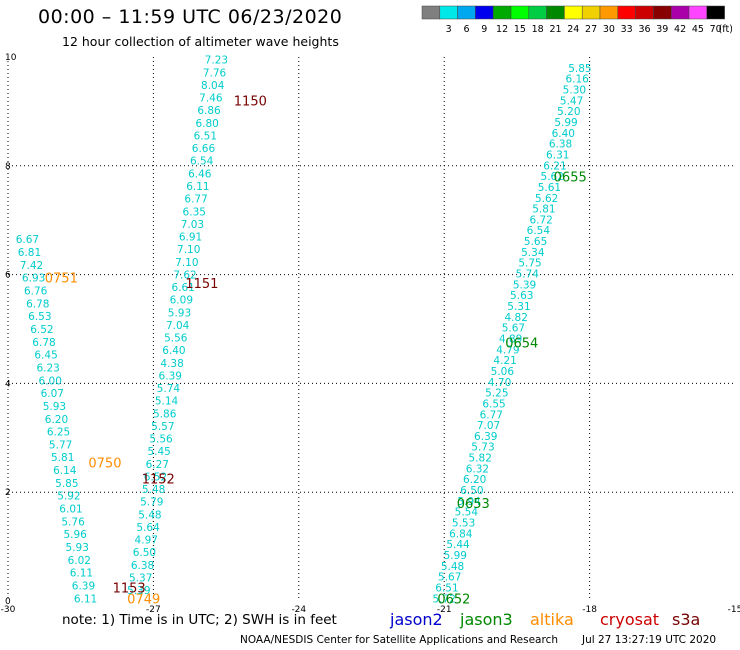  What do you see at coordinates (215, 73) in the screenshot?
I see `swh-value-label: 7.76` at bounding box center [215, 73].